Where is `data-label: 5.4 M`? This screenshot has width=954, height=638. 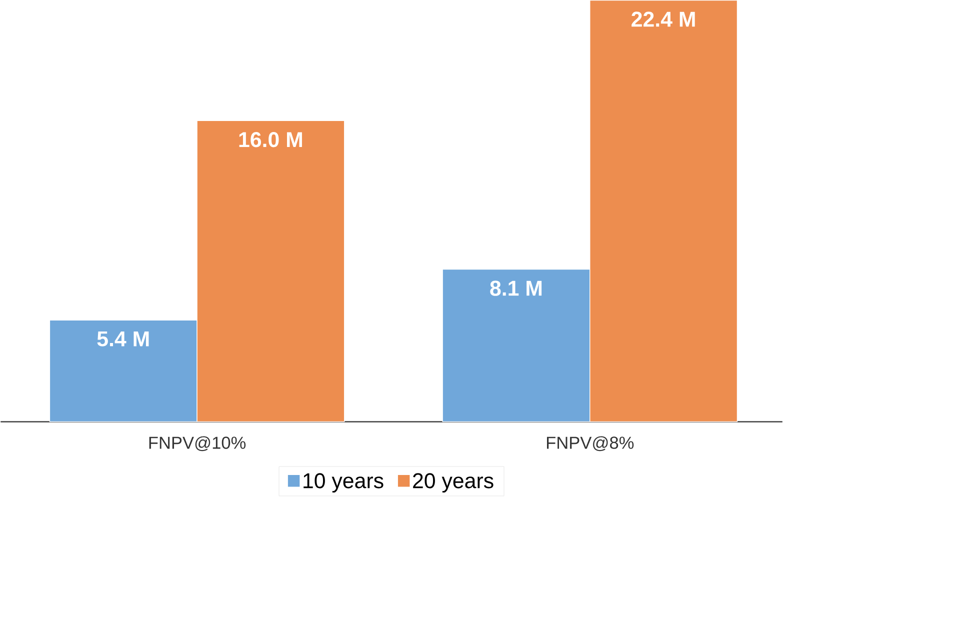
data-label: 5.4 M is located at coordinates (123, 338).